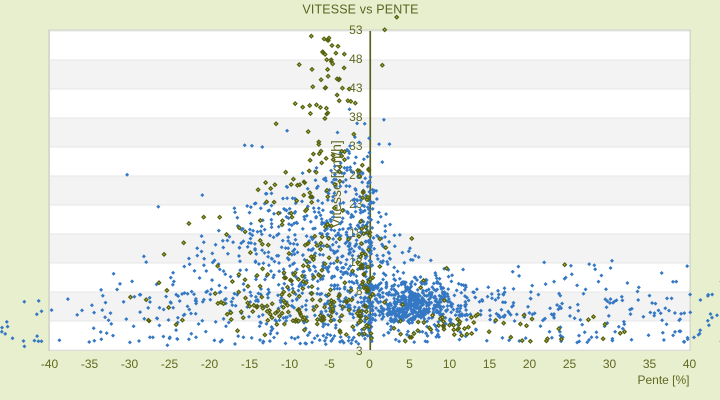 The width and height of the screenshot is (720, 400). Describe the element at coordinates (356, 30) in the screenshot. I see `svg-text: 53` at that location.